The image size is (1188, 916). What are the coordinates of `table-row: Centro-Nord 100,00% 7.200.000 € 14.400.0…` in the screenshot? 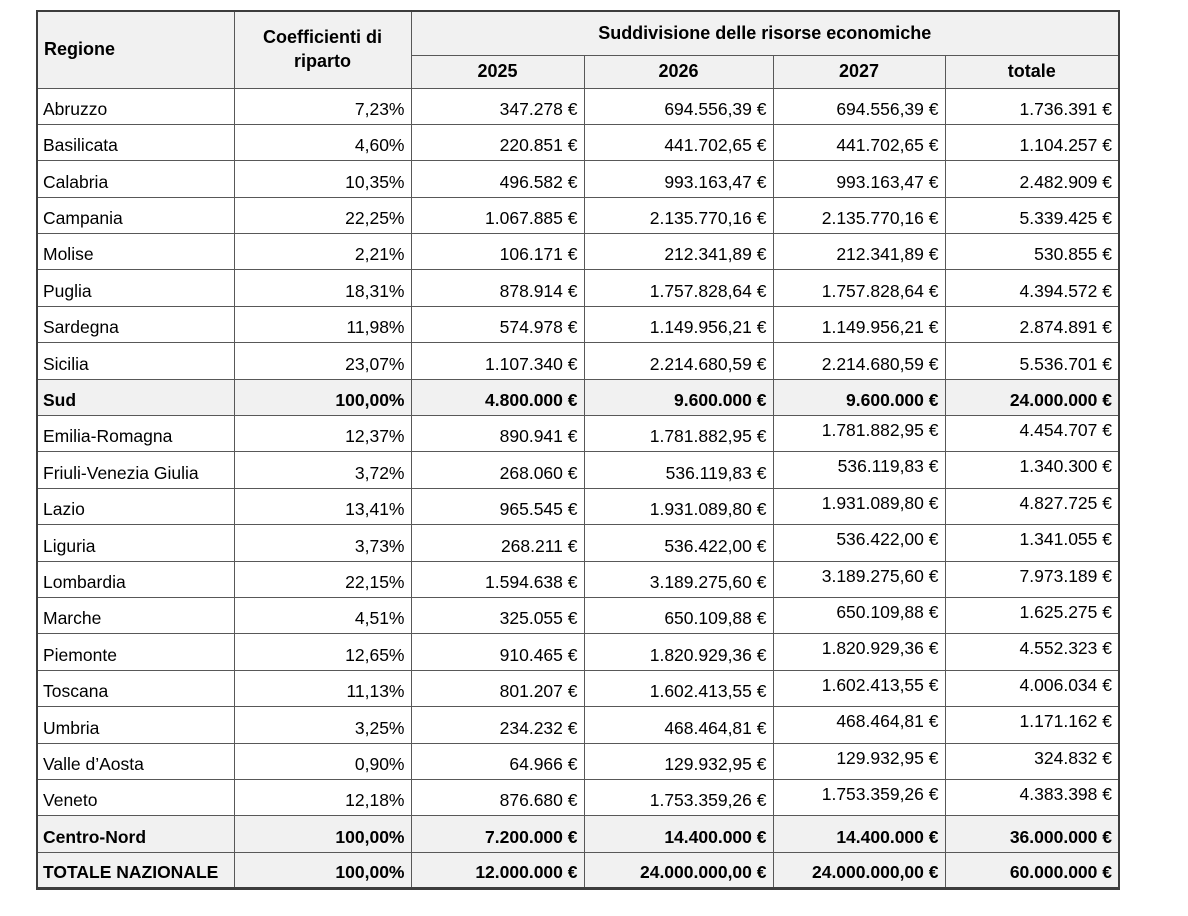 It's located at (578, 834).